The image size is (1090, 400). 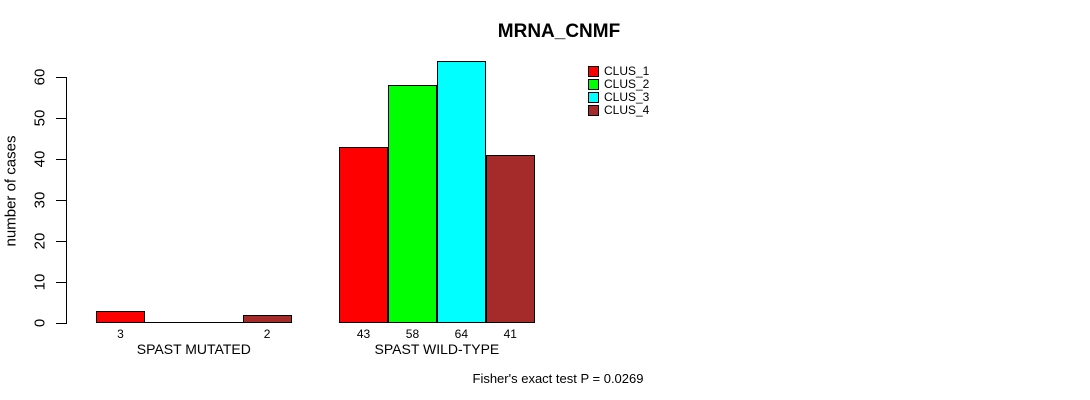 I want to click on bar-value-label-clus-4-spast-wild-type: 41, so click(x=510, y=334).